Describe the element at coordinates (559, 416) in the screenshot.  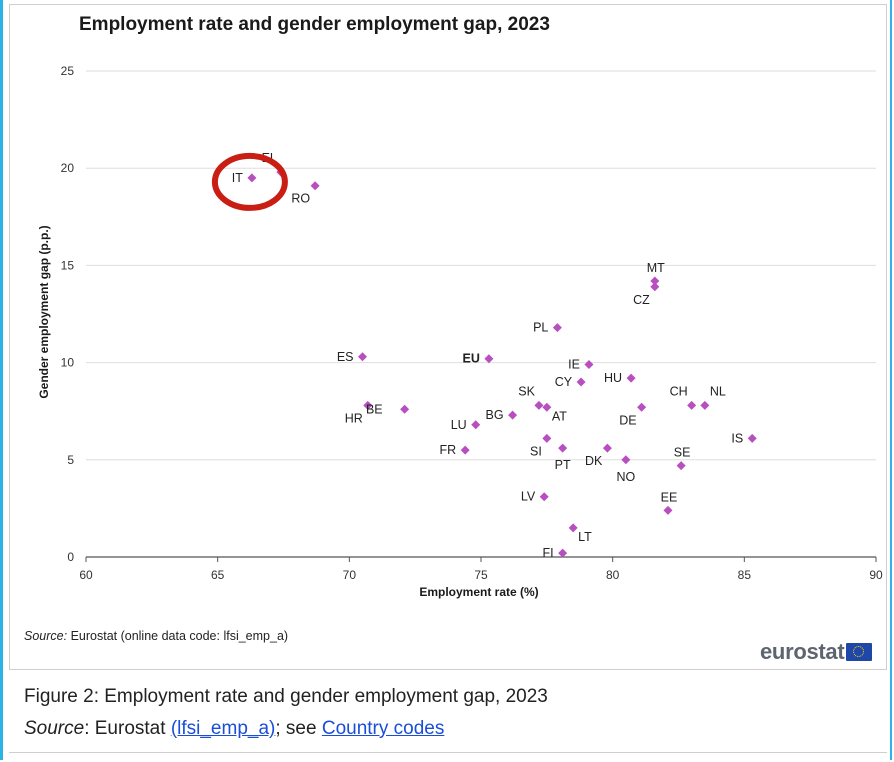
I see `point-label-at: AT` at that location.